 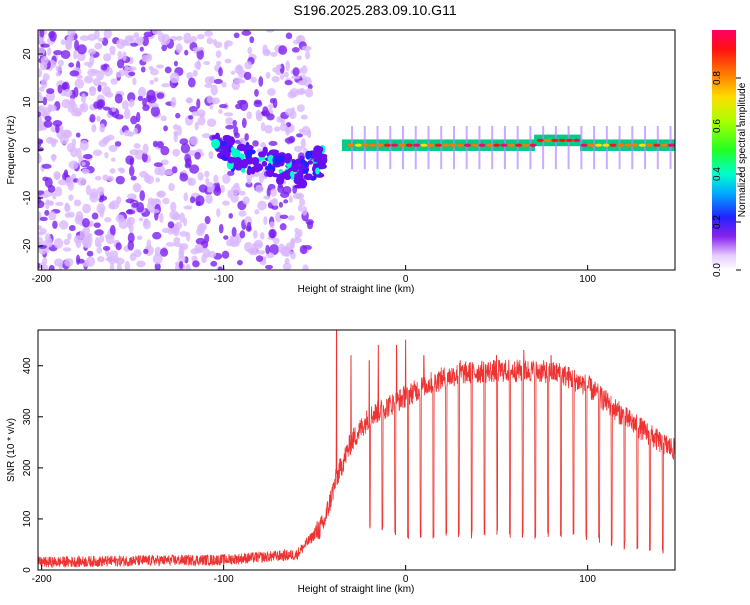 I want to click on colorbar-tick-label: 0.2, so click(x=717, y=222).